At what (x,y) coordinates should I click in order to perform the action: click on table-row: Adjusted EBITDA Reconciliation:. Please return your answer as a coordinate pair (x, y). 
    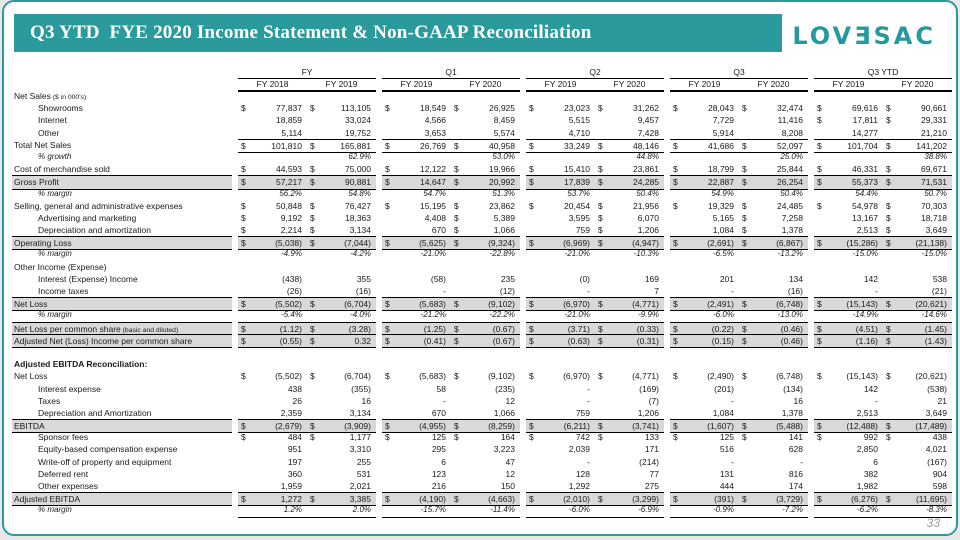
    Looking at the image, I should click on (482, 364).